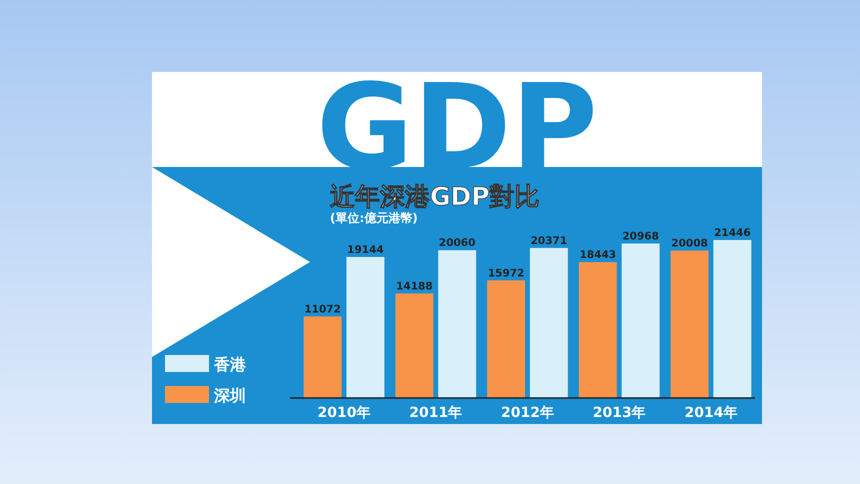 Image resolution: width=860 pixels, height=484 pixels. Describe the element at coordinates (640, 236) in the screenshot. I see `data-label: 20968` at that location.